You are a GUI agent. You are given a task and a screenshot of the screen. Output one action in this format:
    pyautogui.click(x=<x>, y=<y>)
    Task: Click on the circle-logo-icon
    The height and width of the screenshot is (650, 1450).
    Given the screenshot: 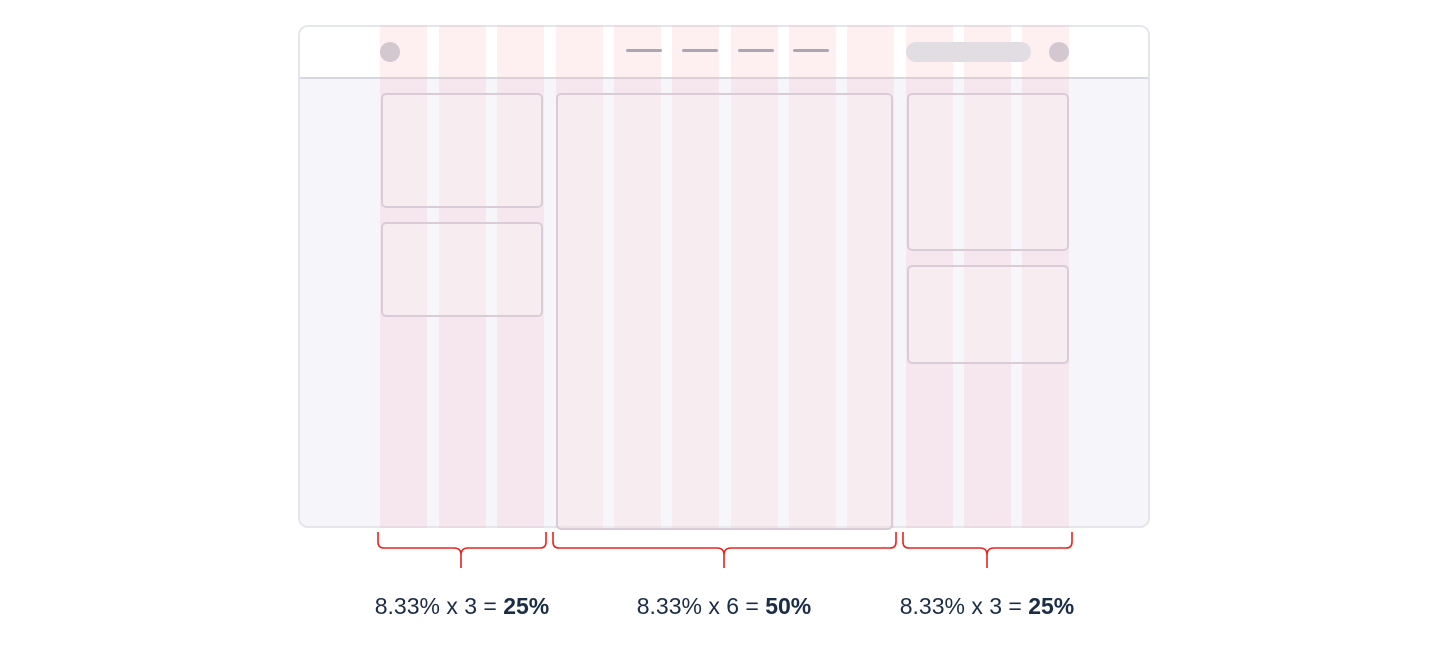 What is the action you would take?
    pyautogui.click(x=390, y=52)
    